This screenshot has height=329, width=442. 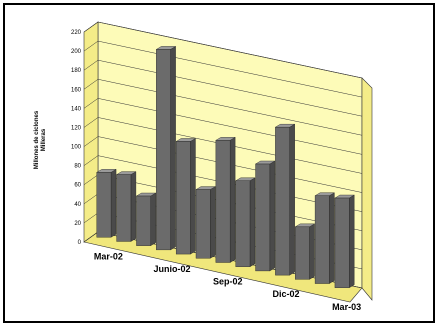 I want to click on y-axis-label: Milleras, so click(x=44, y=139).